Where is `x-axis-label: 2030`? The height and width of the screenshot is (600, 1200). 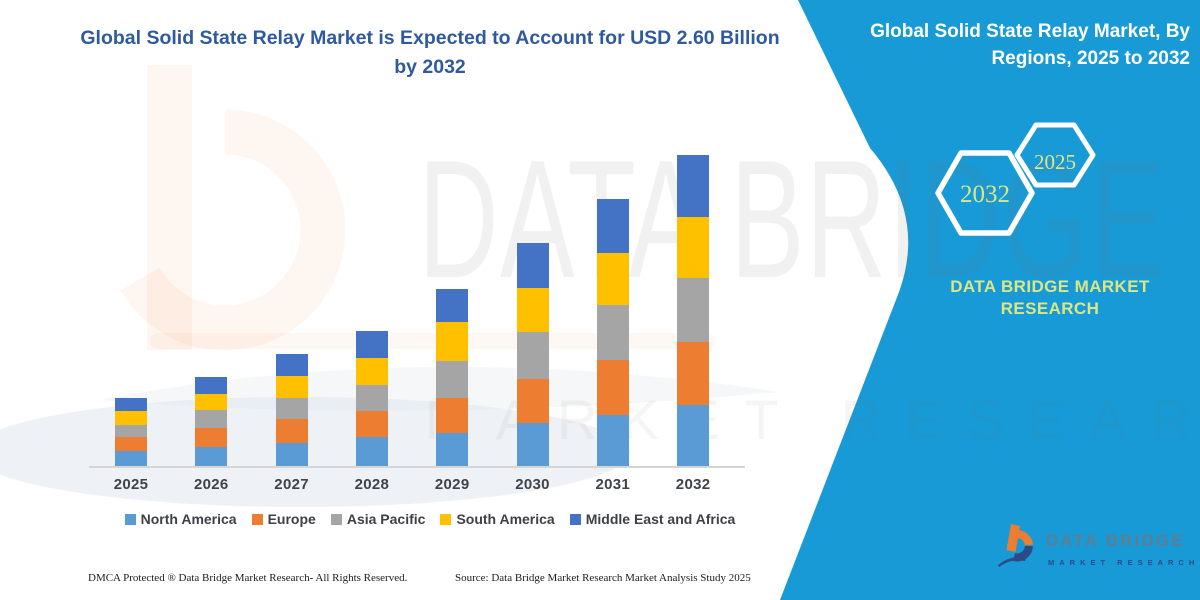
x-axis-label: 2030 is located at coordinates (532, 484).